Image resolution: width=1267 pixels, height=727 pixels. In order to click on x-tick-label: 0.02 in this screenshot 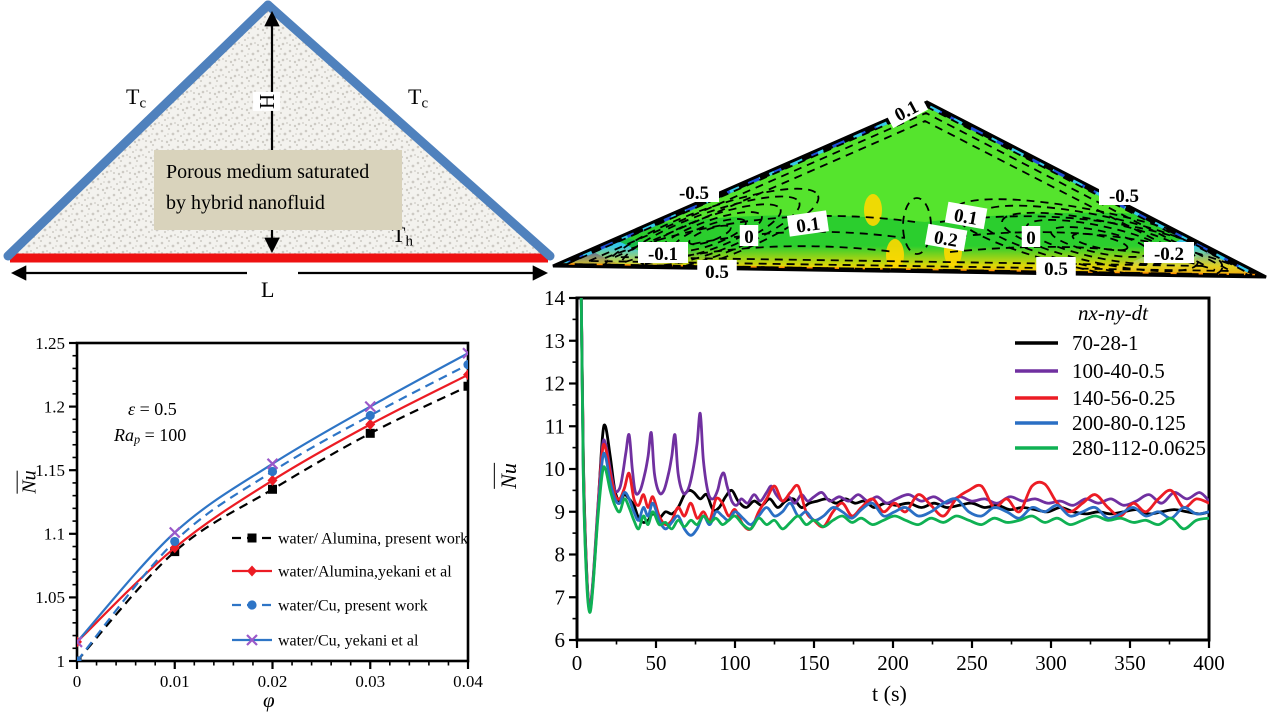, I will do `click(273, 681)`.